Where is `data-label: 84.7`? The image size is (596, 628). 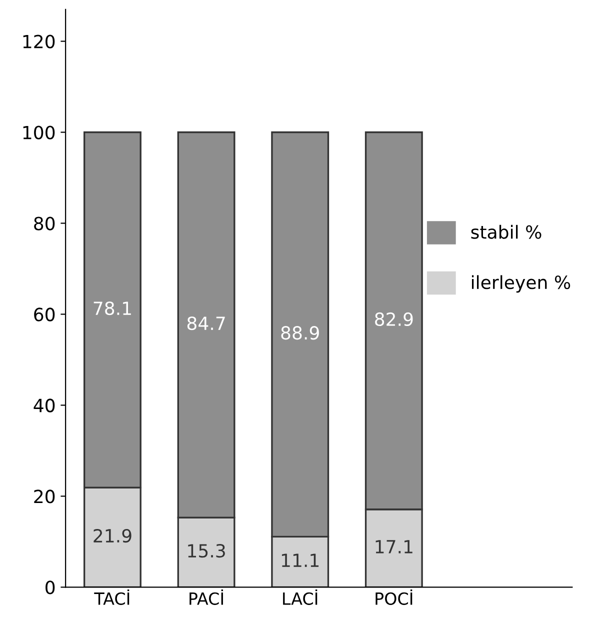 data-label: 84.7 is located at coordinates (206, 323).